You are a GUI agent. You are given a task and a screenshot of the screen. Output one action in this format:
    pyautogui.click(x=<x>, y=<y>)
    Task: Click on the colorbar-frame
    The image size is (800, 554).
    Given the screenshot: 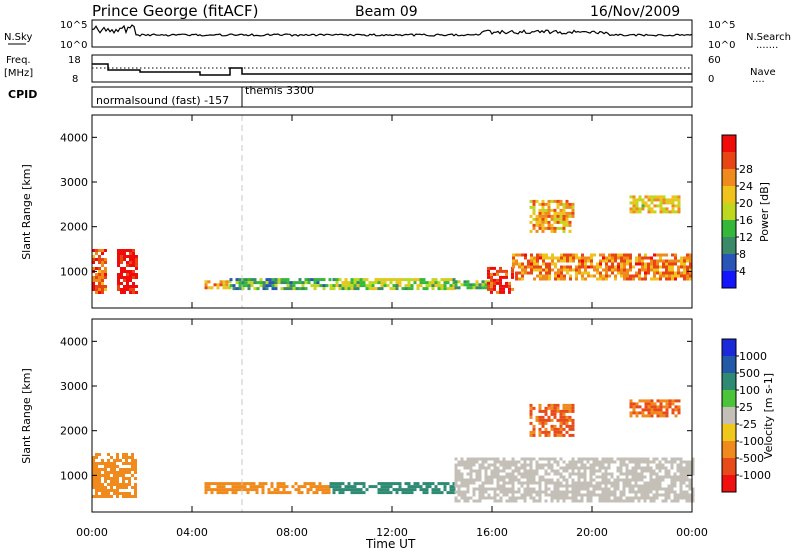 What is the action you would take?
    pyautogui.click(x=729, y=211)
    